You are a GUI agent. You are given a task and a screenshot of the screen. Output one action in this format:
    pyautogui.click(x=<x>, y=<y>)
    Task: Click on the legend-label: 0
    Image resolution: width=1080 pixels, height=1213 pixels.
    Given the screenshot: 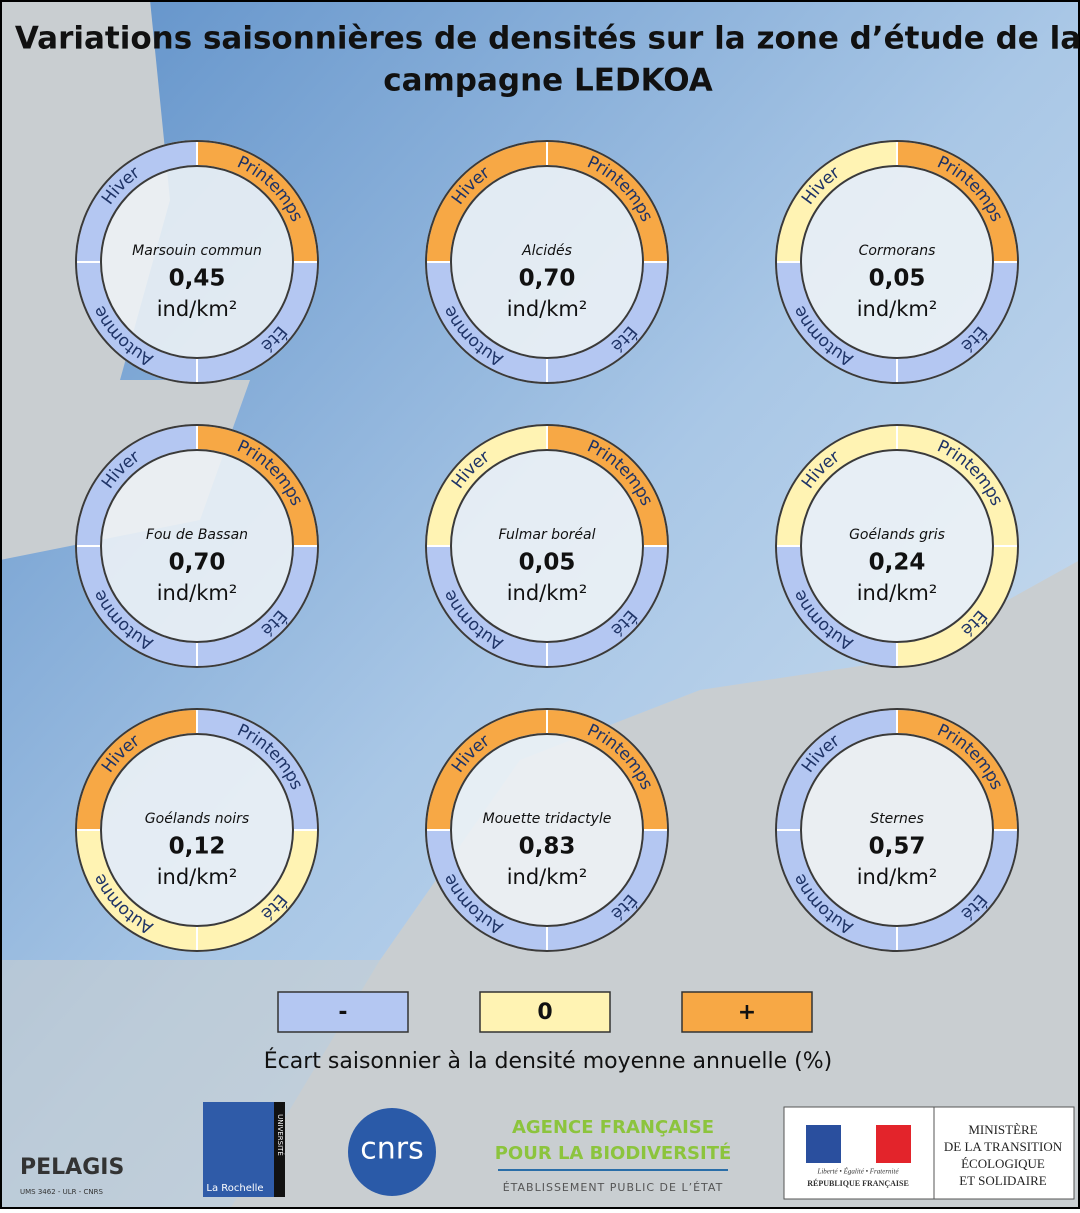 What is the action you would take?
    pyautogui.click(x=544, y=1012)
    